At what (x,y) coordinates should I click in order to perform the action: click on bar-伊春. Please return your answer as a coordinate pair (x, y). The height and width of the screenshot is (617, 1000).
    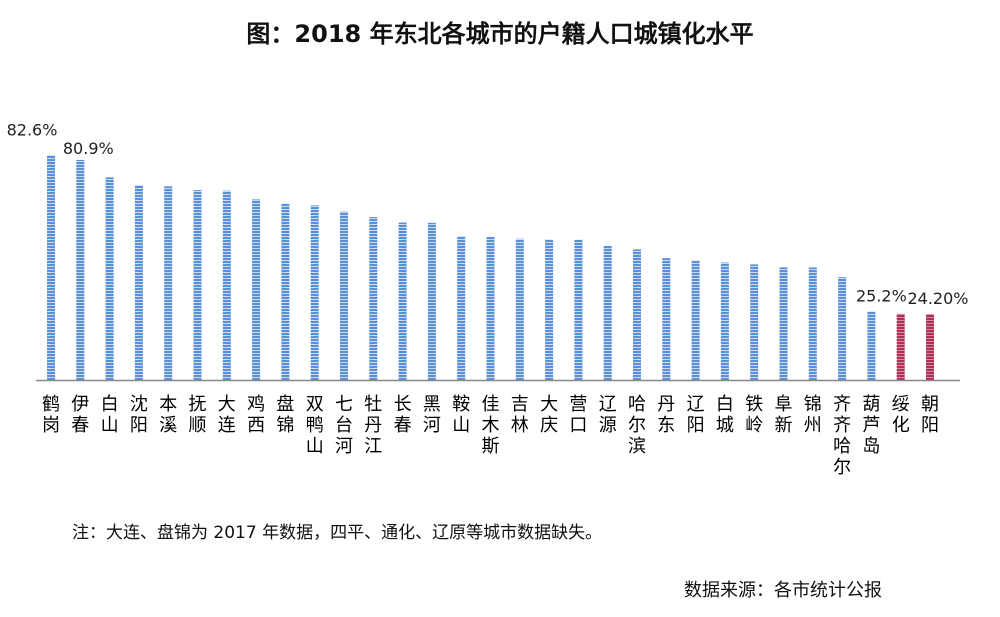
    Looking at the image, I should click on (80, 270).